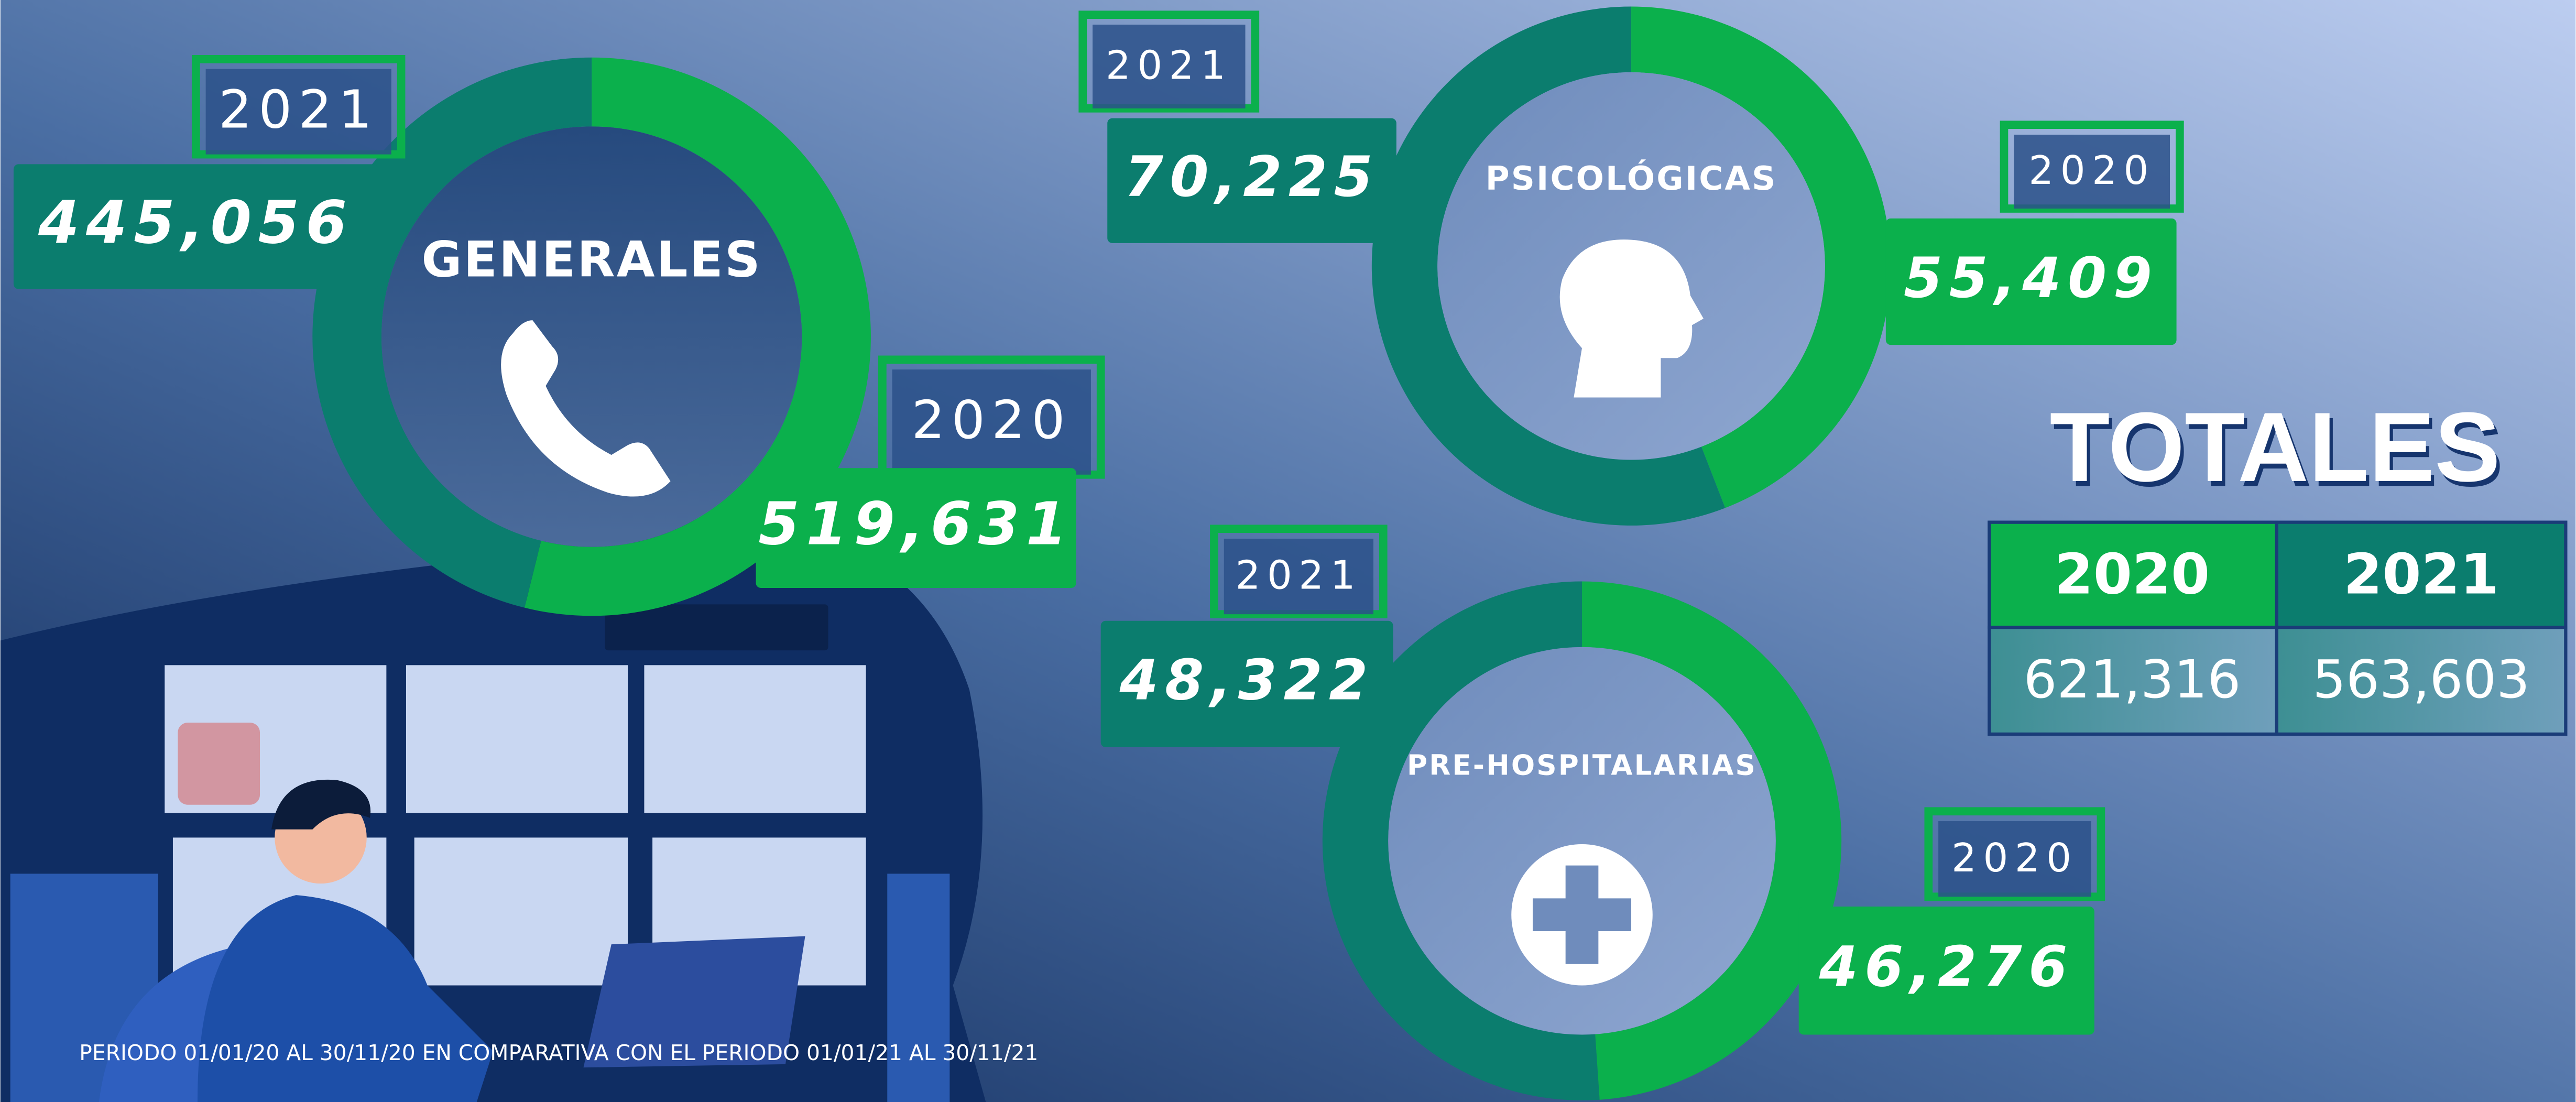 The image size is (2576, 1102). What do you see at coordinates (1582, 914) in the screenshot?
I see `cross-icon` at bounding box center [1582, 914].